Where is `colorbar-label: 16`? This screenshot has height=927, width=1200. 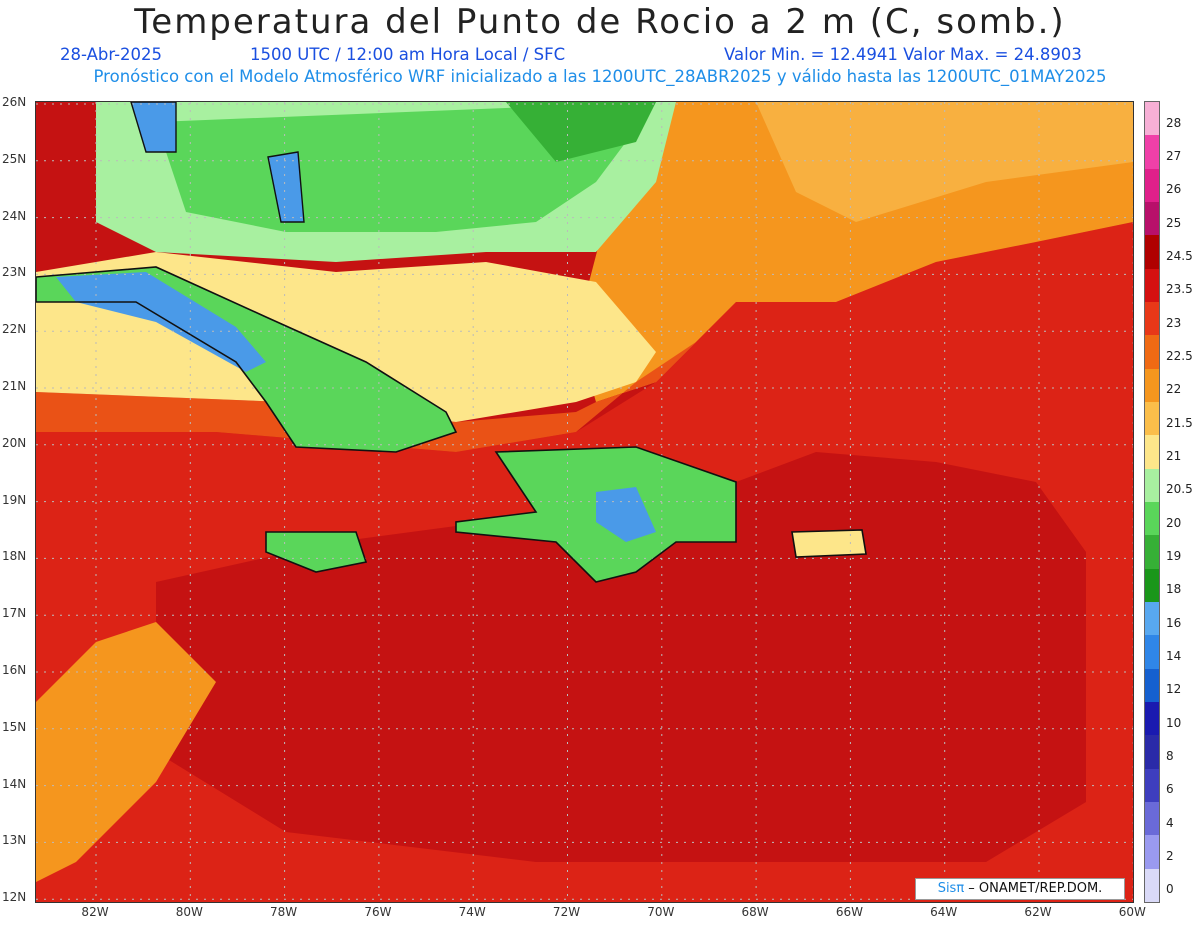
colorbar-label: 16 is located at coordinates (1174, 622).